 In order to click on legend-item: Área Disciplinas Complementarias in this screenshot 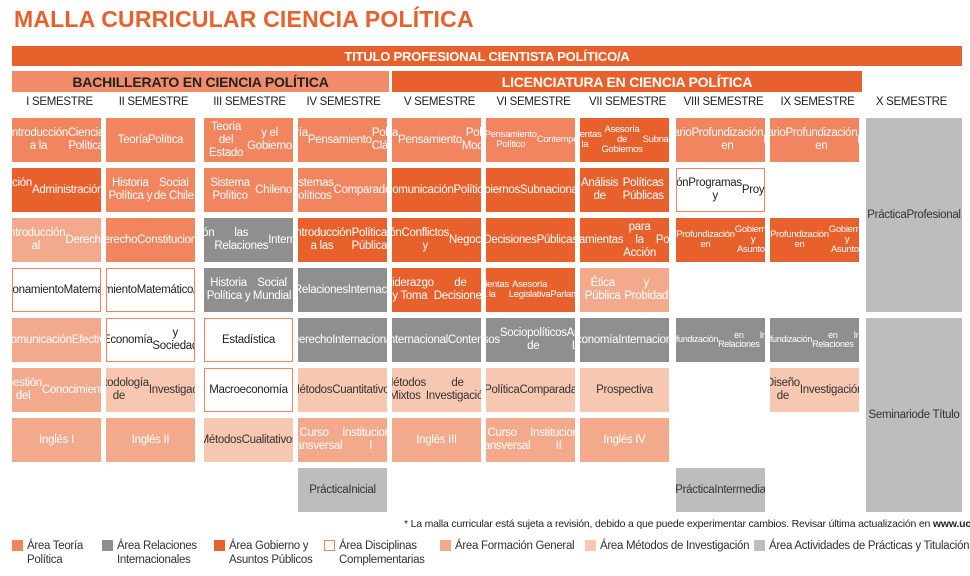, I will do `click(374, 553)`.